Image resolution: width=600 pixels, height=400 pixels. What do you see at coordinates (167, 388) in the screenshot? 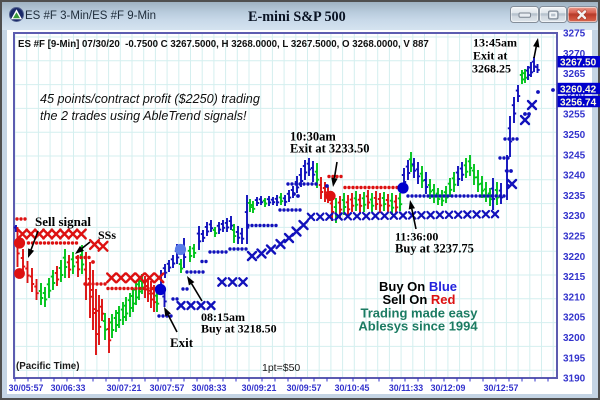
I see `svg-text: 30/07:57` at bounding box center [167, 388].